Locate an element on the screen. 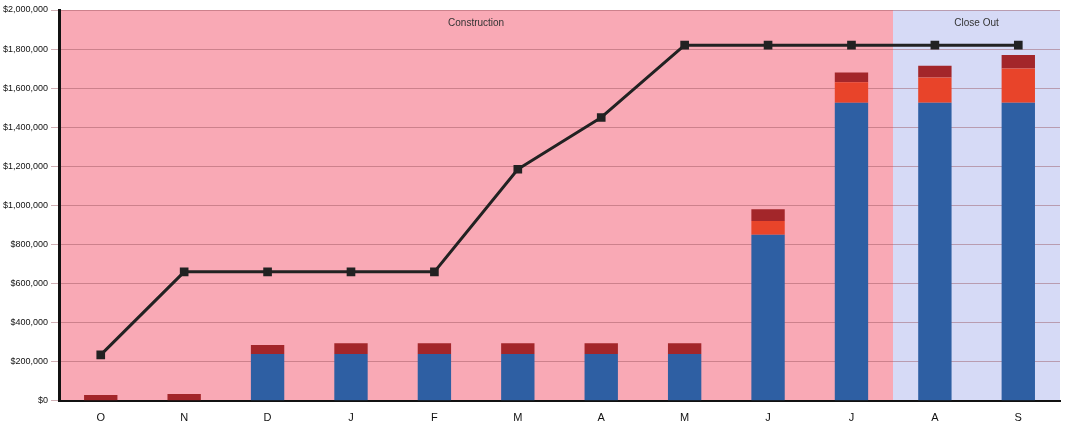  y-tick-label: $800,000 is located at coordinates (29, 243).